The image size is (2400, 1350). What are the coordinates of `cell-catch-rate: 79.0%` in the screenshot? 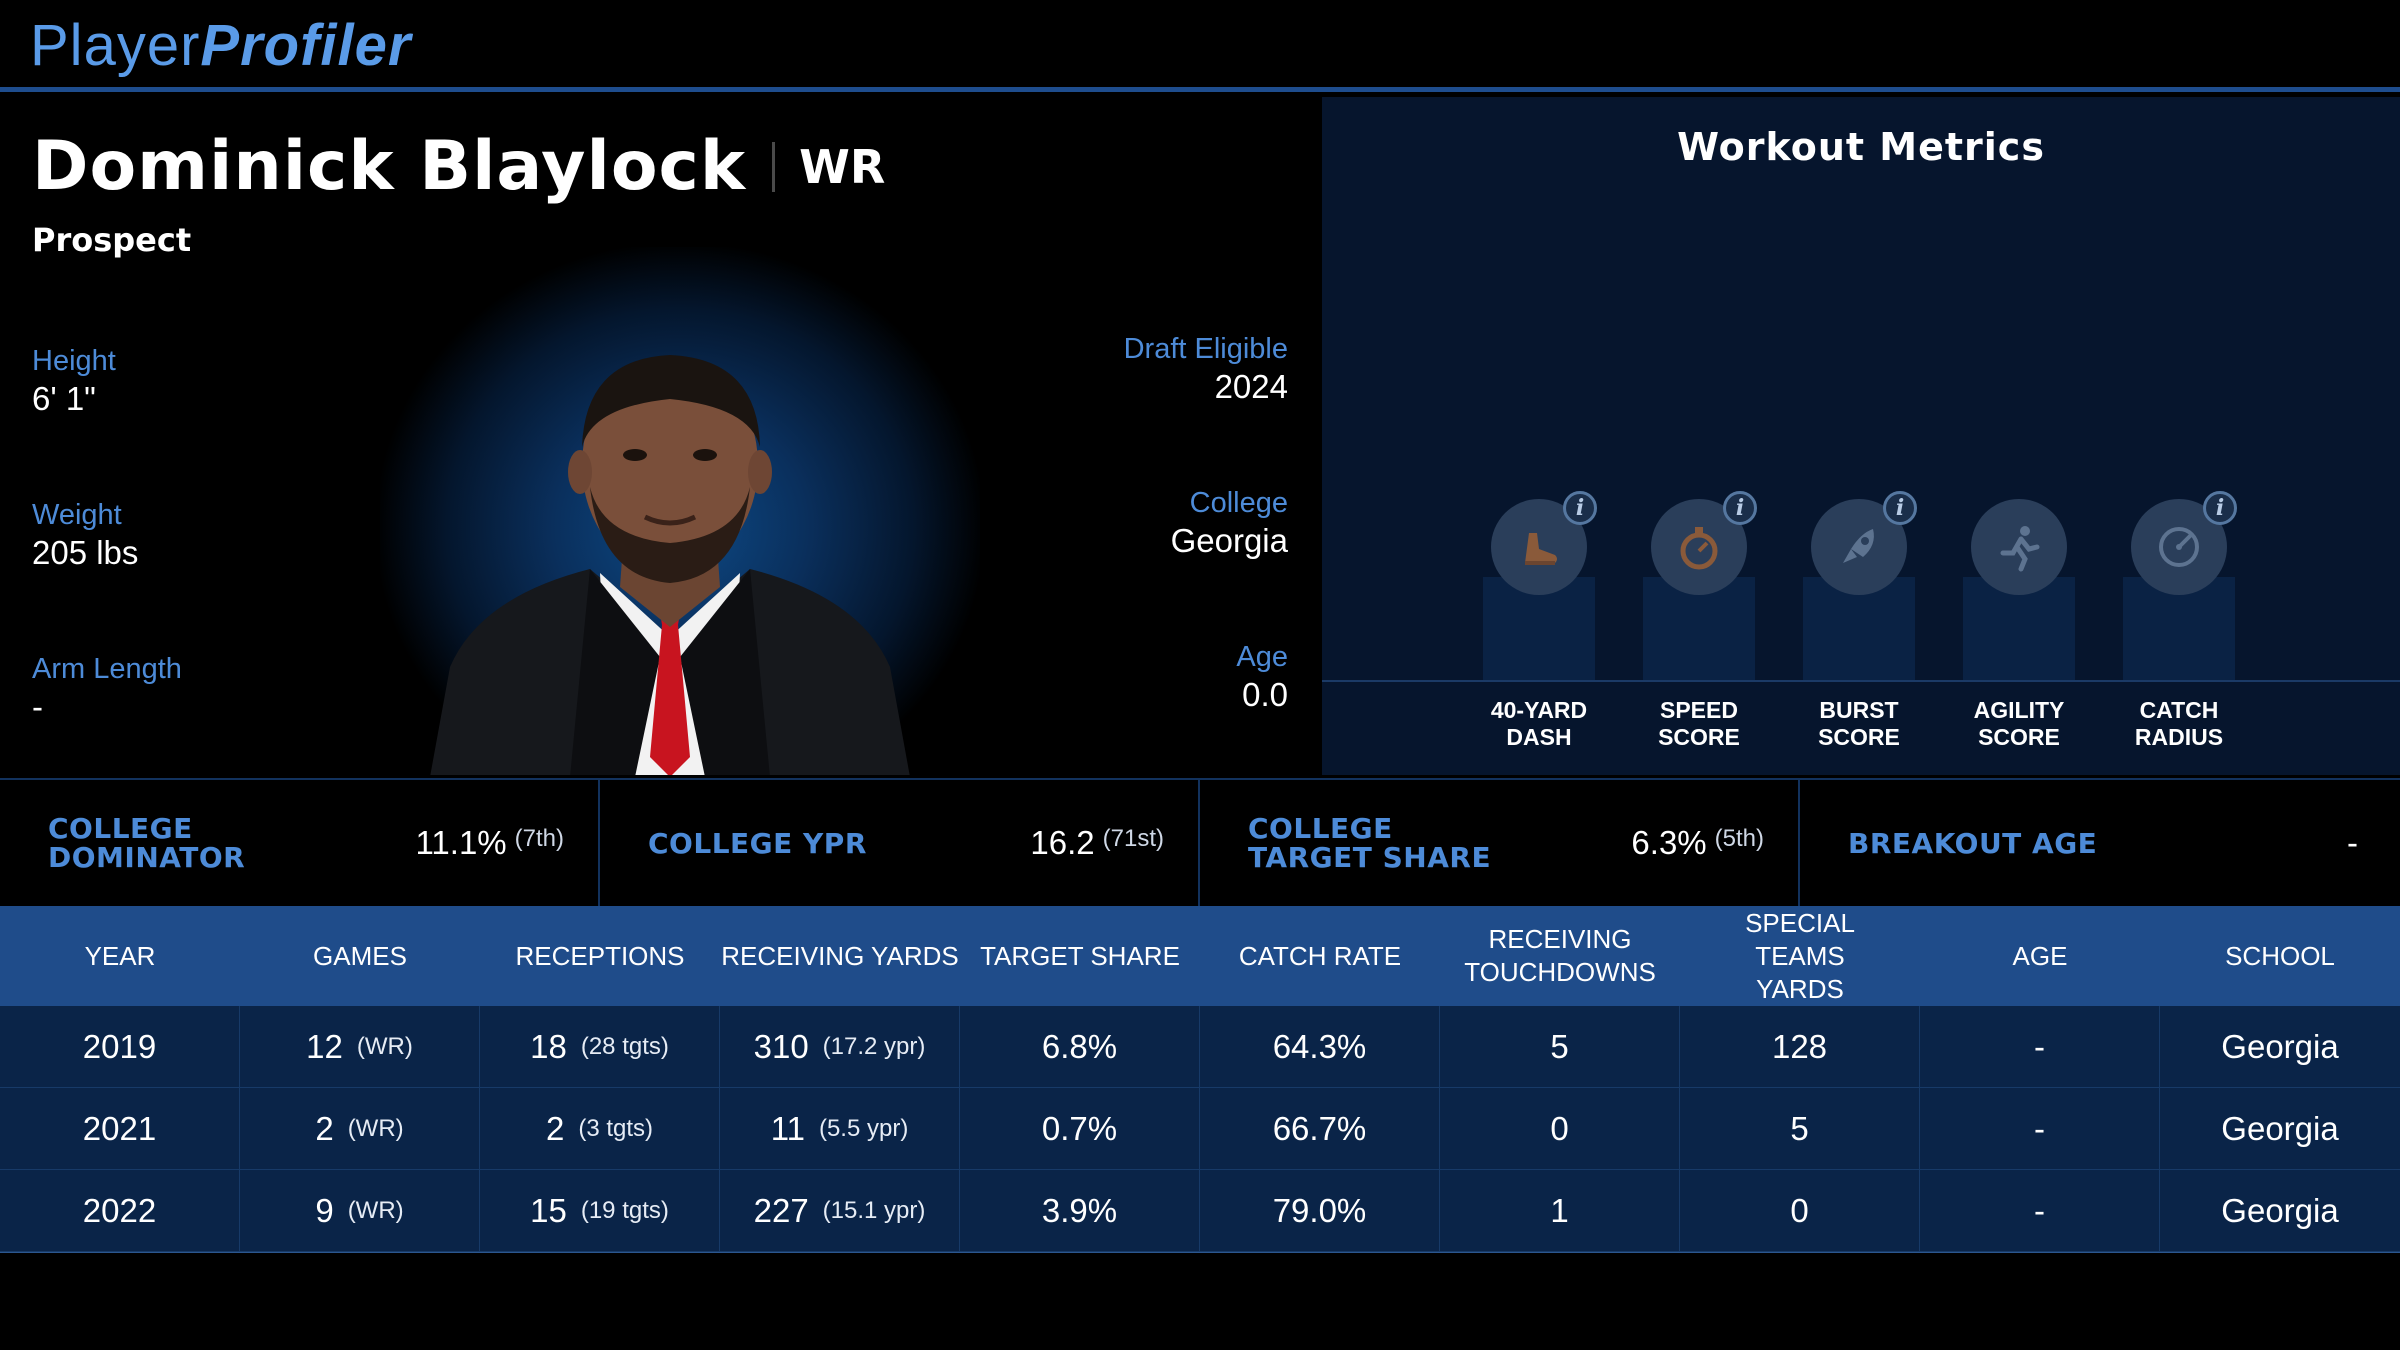 It's located at (1320, 1210).